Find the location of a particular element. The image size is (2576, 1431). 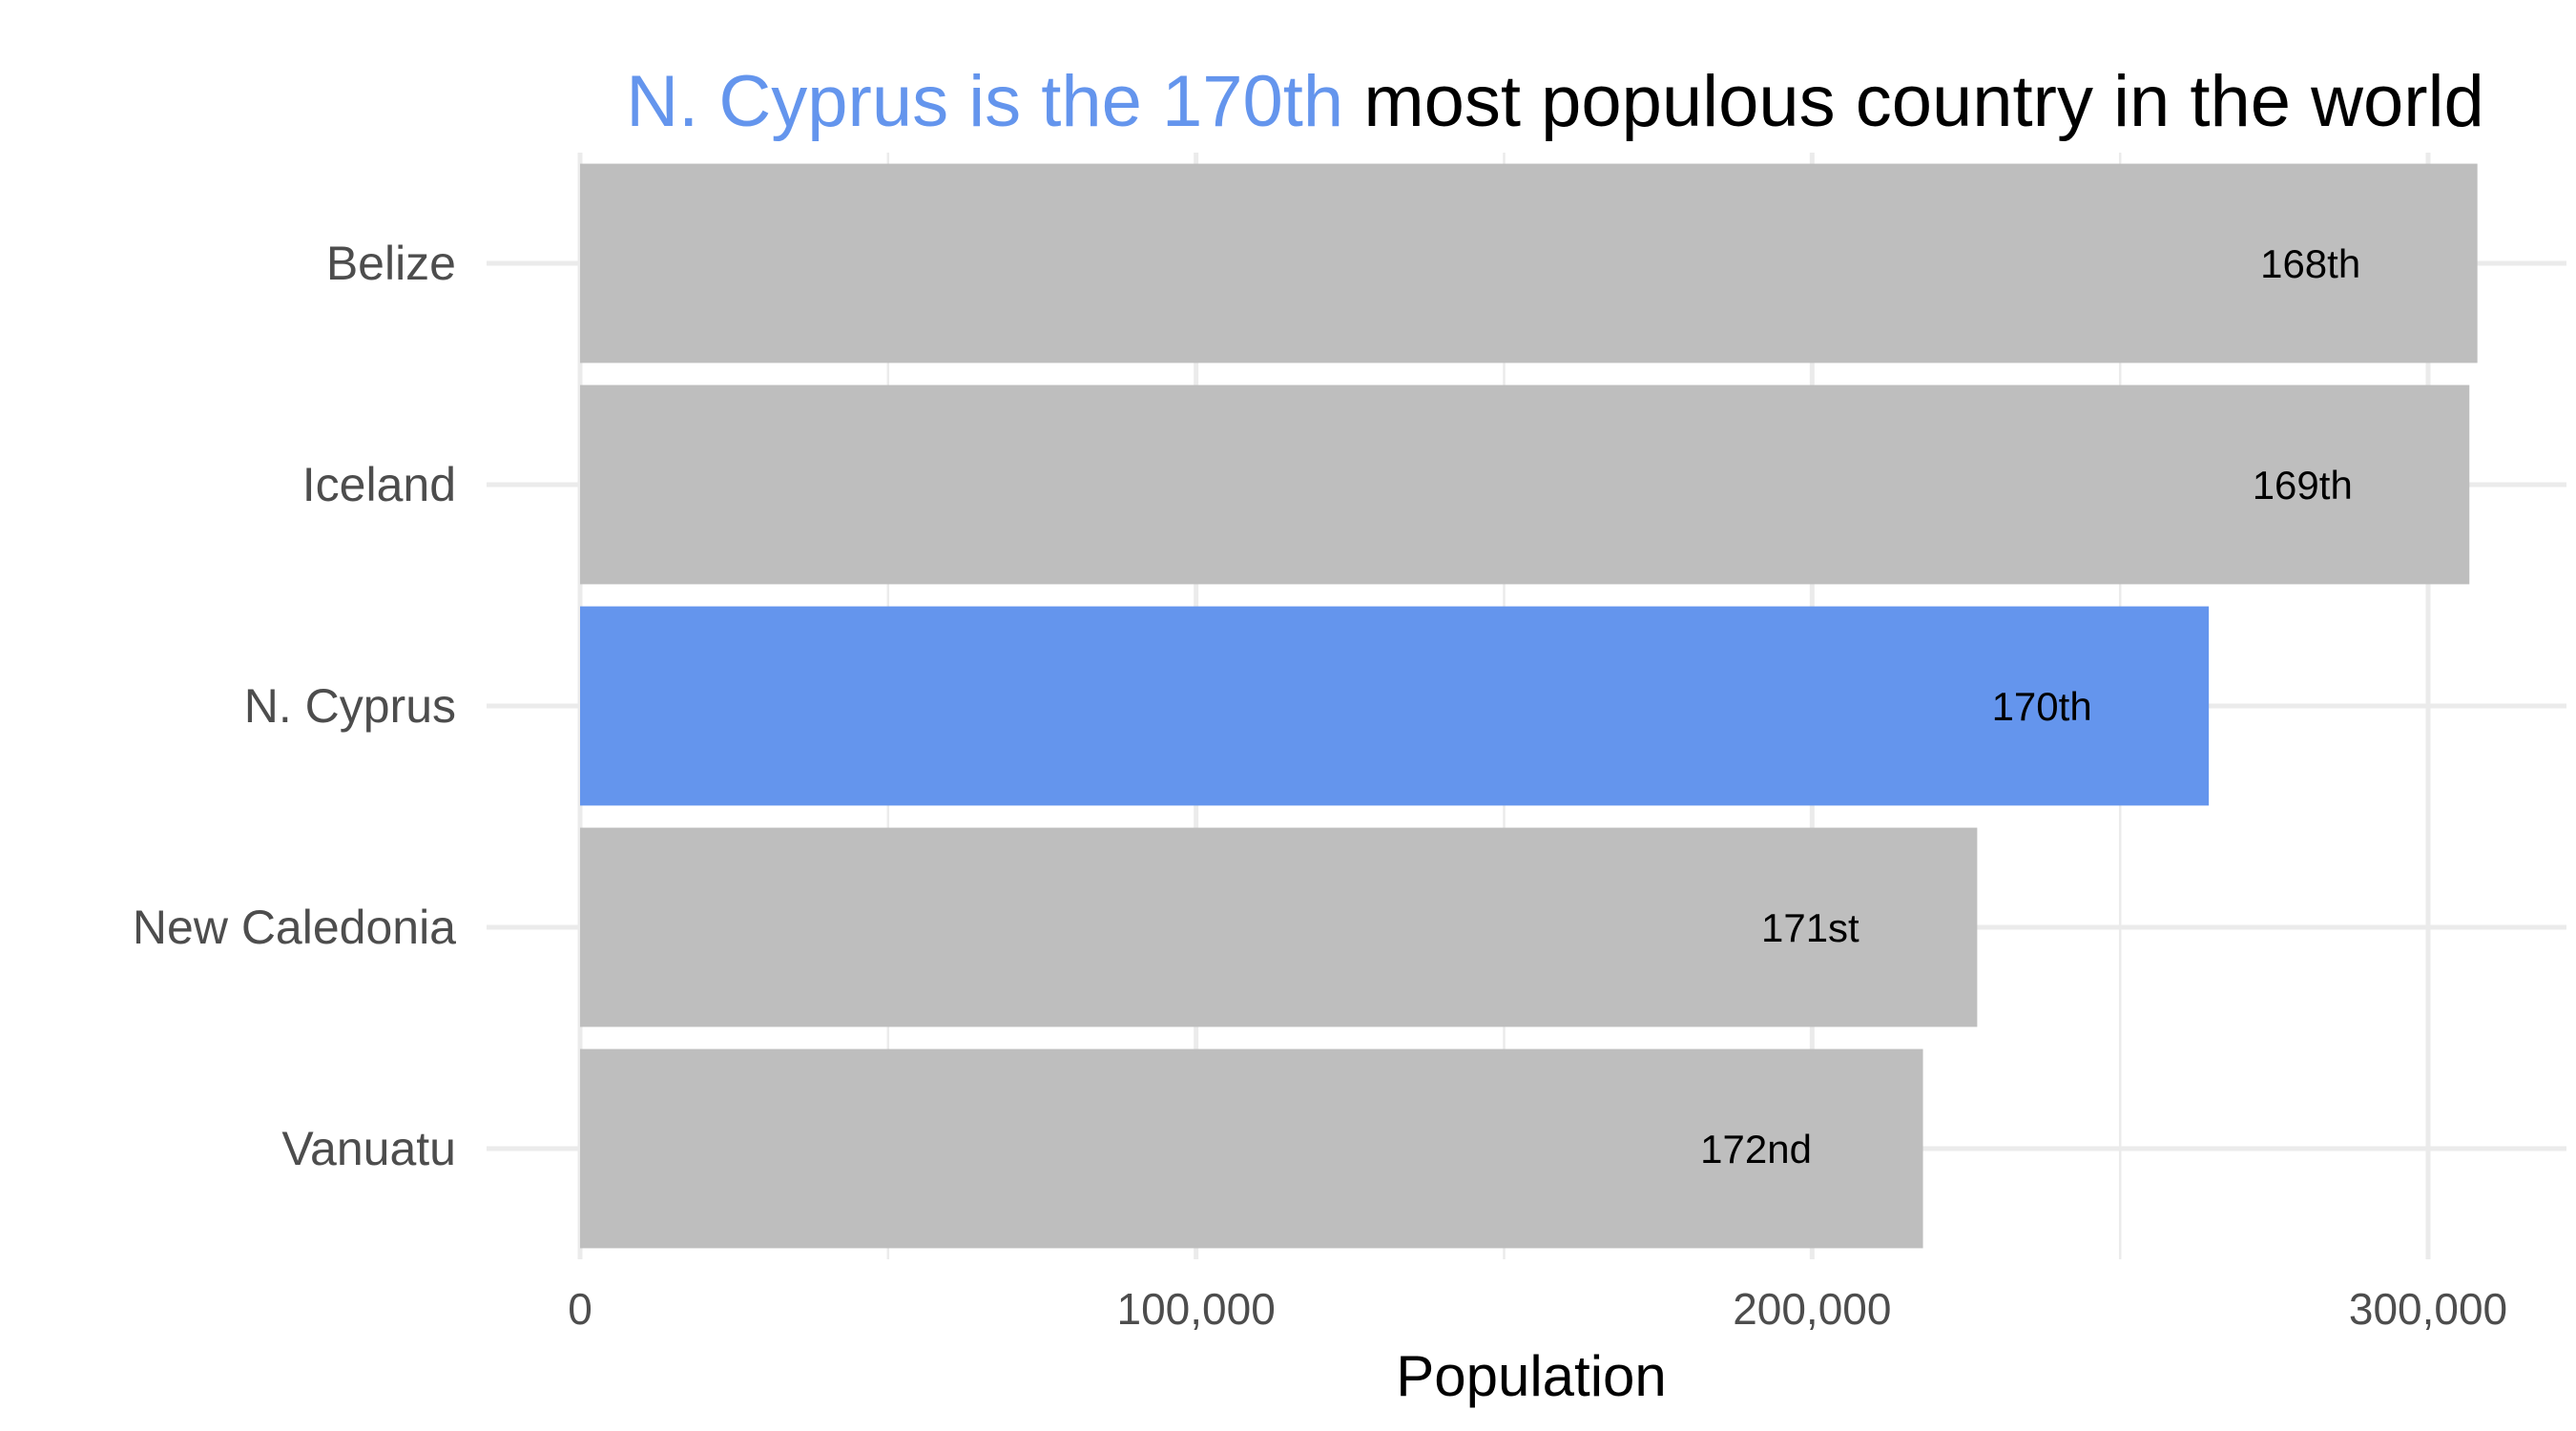

x-tick-label: 200,000 is located at coordinates (1812, 1309).